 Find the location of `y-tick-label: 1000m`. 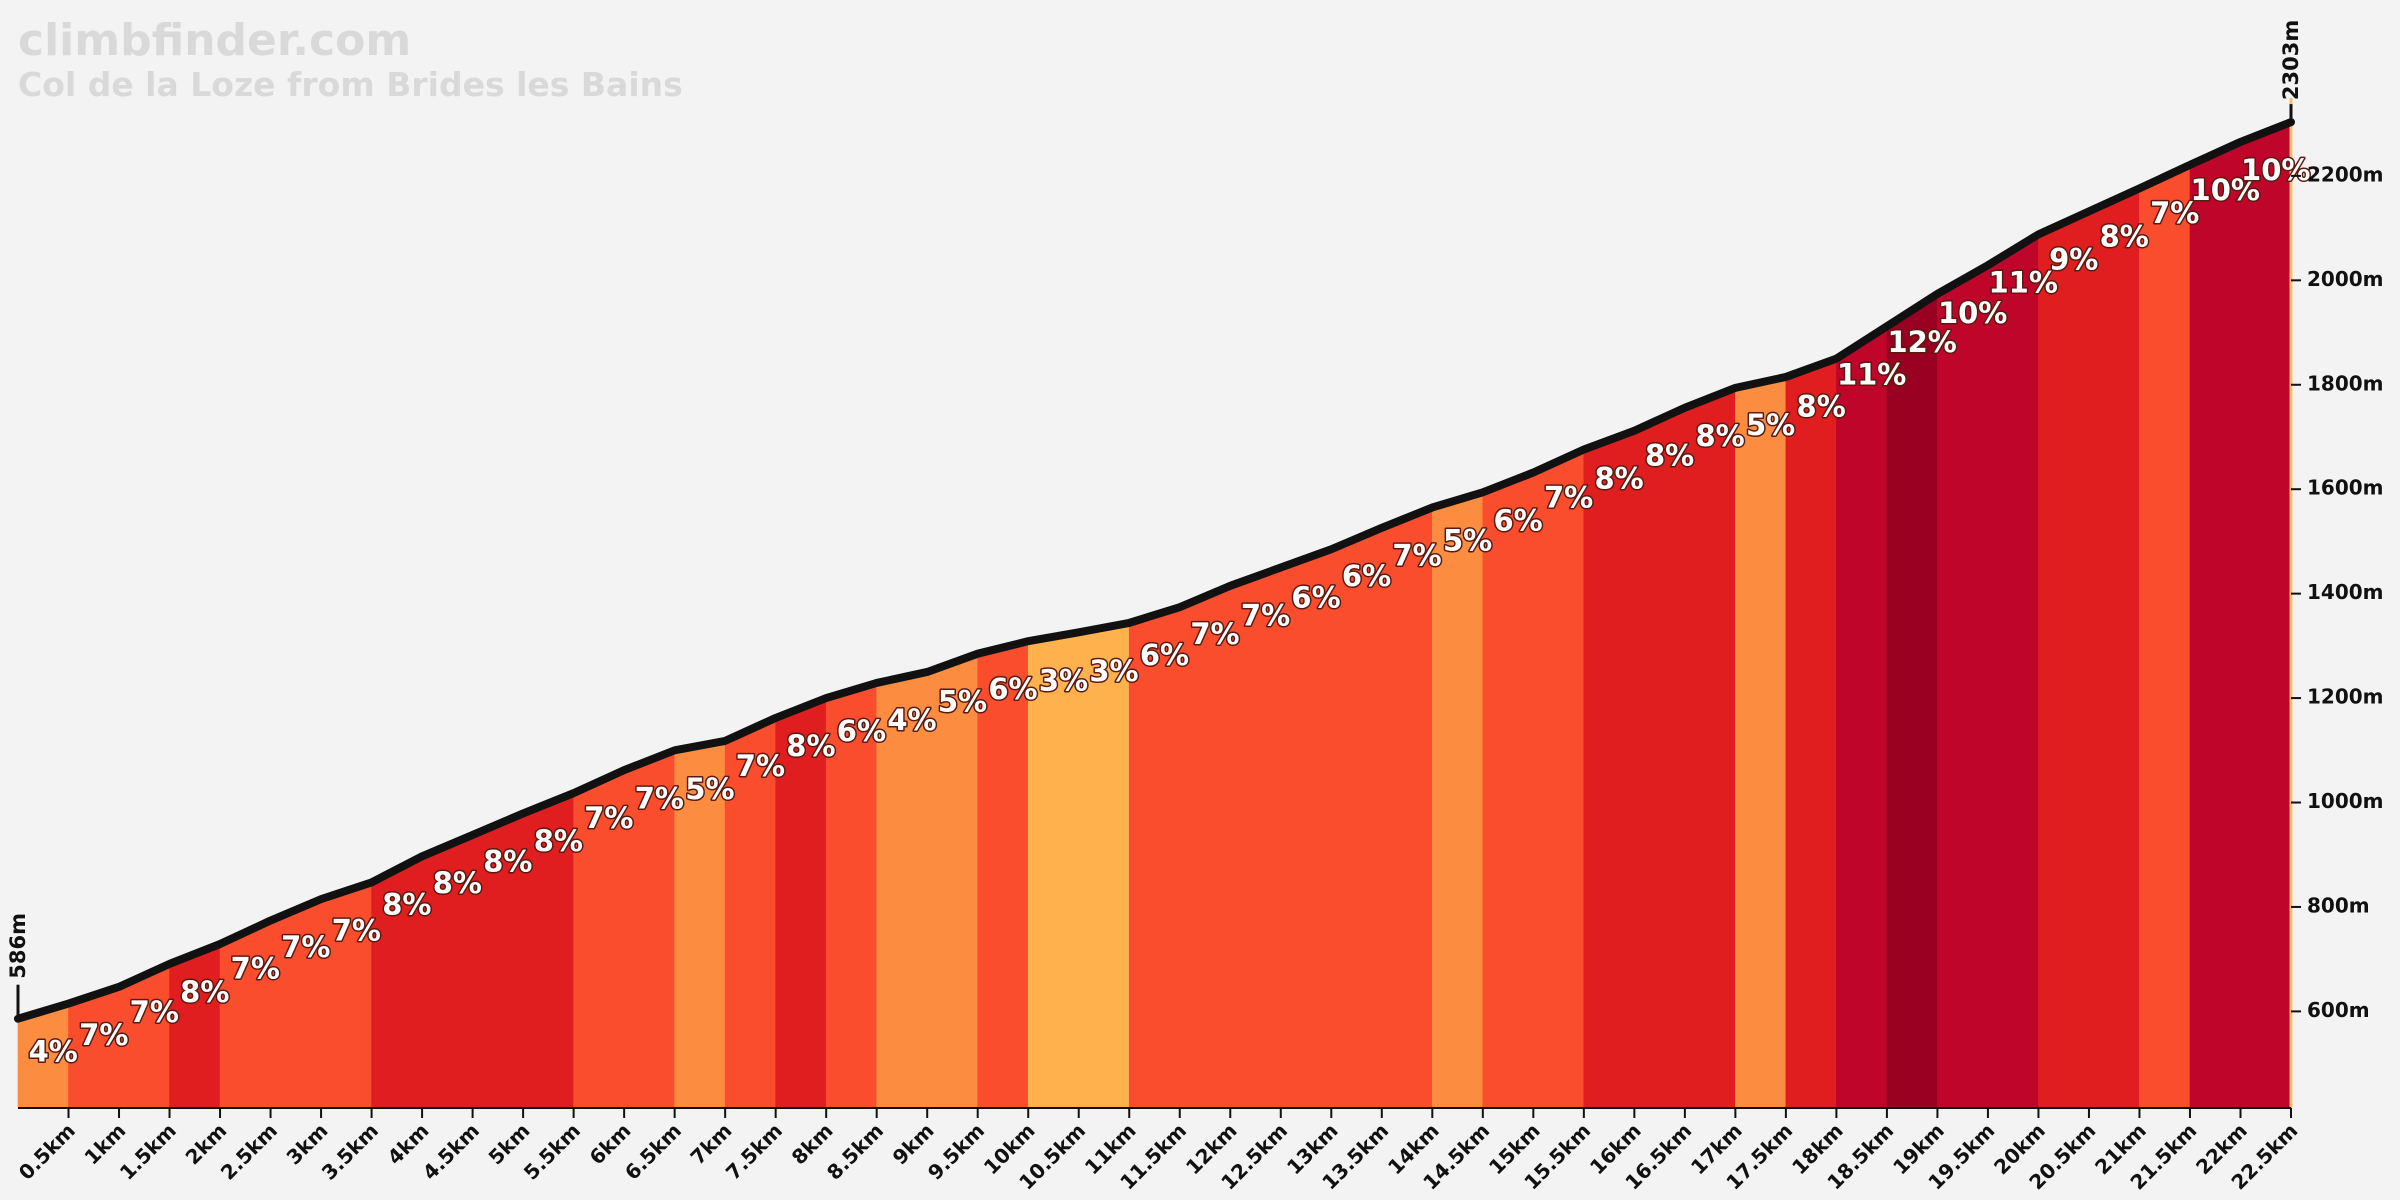

y-tick-label: 1000m is located at coordinates (2345, 801).